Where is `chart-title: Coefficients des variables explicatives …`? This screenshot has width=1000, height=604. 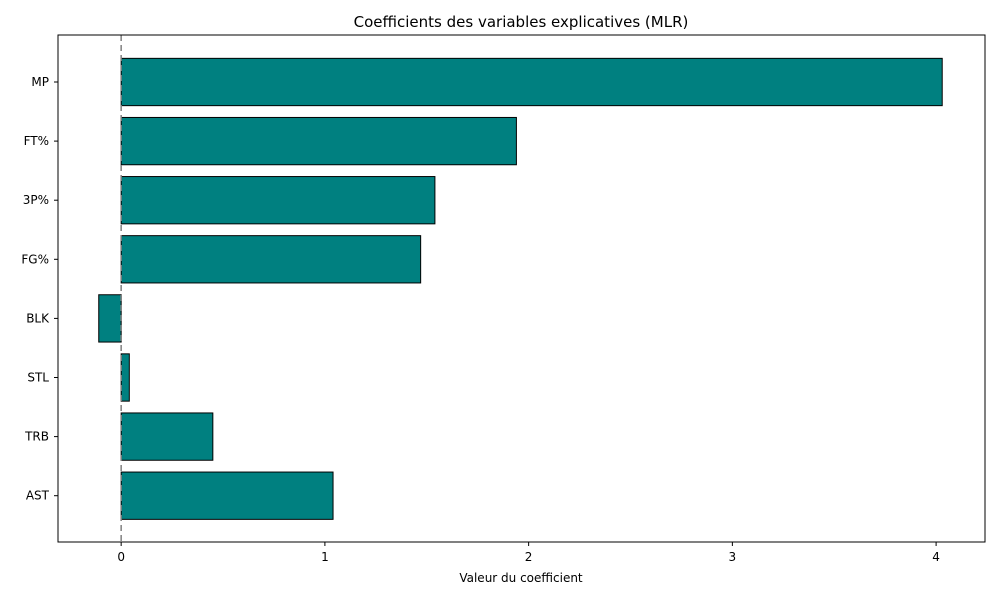 chart-title: Coefficients des variables explicatives … is located at coordinates (521, 22).